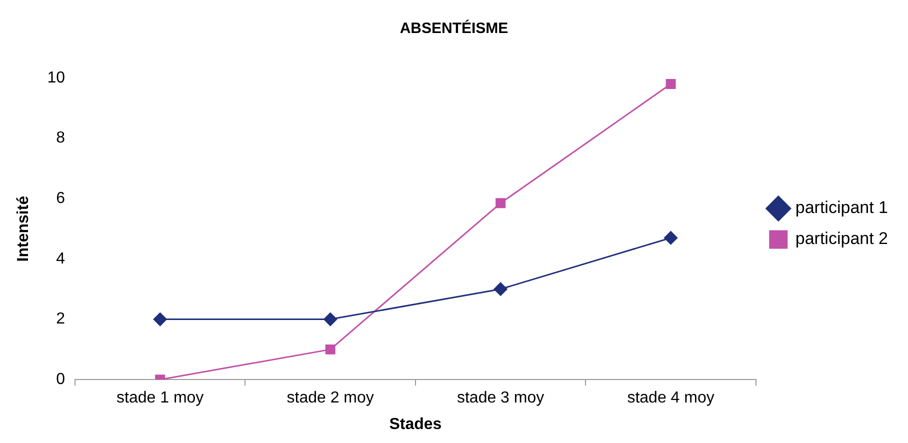  Describe the element at coordinates (56, 77) in the screenshot. I see `y-tick-label: 10` at that location.